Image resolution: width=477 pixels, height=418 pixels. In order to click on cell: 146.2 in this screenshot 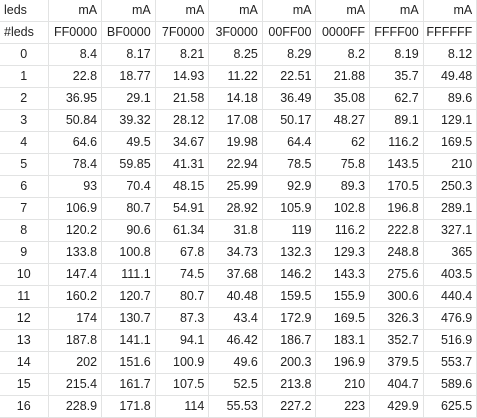, I will do `click(289, 274)`.